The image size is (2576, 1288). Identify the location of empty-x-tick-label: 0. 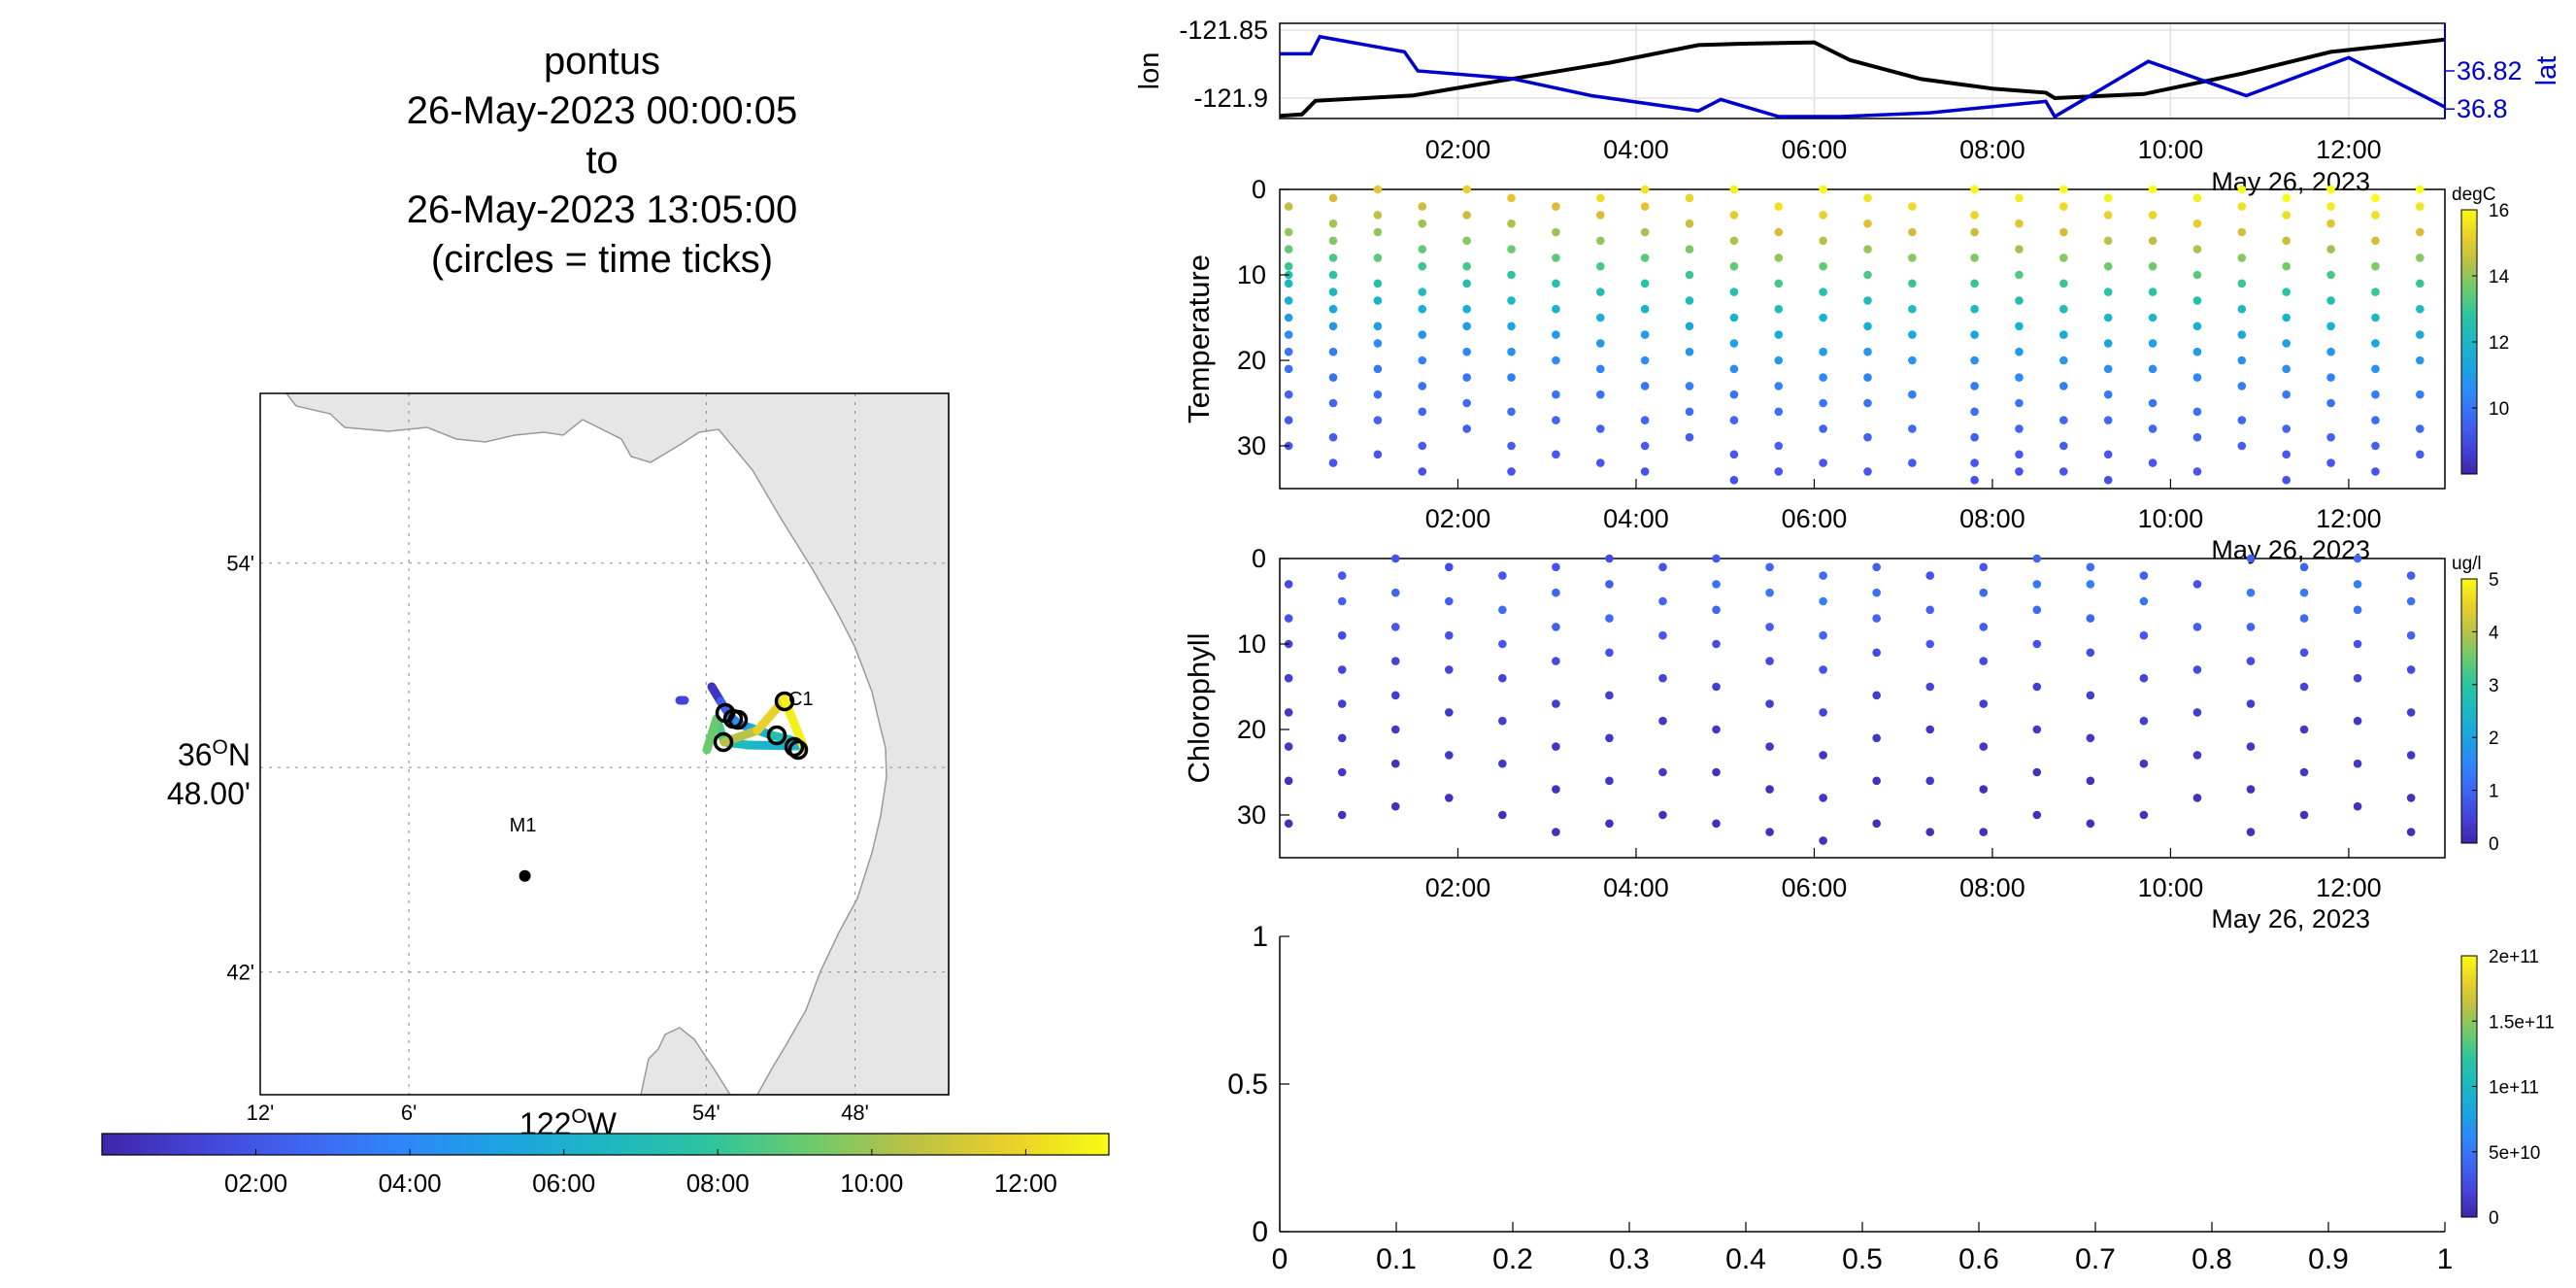
(1280, 1259).